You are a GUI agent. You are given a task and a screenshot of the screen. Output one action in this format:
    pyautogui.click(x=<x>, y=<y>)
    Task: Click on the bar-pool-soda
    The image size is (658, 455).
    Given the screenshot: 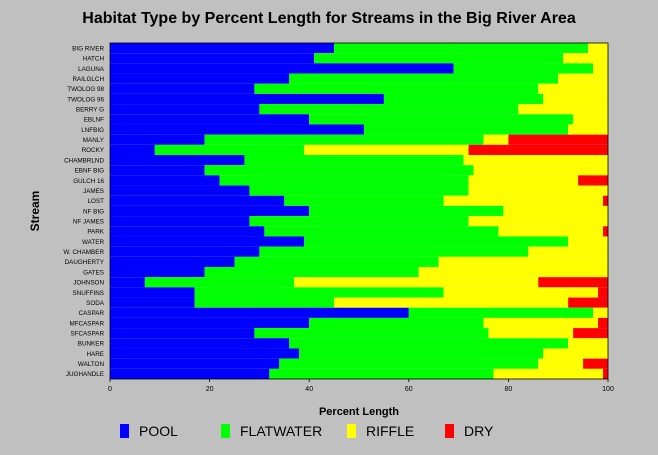 What is the action you would take?
    pyautogui.click(x=152, y=302)
    